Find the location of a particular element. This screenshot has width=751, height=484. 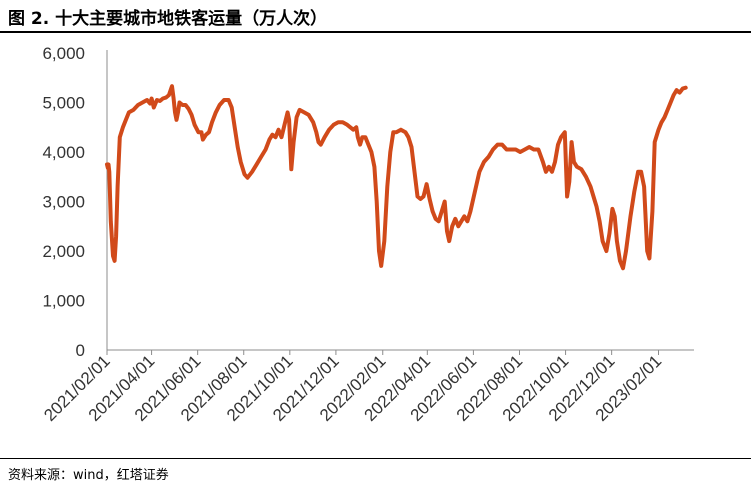

y-tick-label: 5,000 is located at coordinates (63, 103).